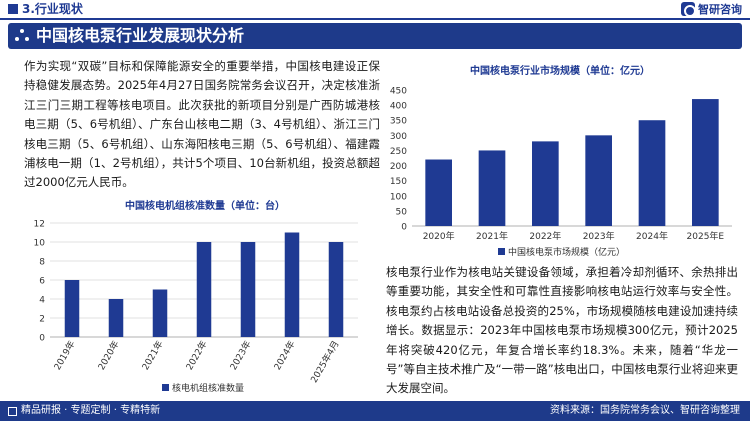 This screenshot has height=421, width=750. I want to click on y-tick-label: 4, so click(42, 301).